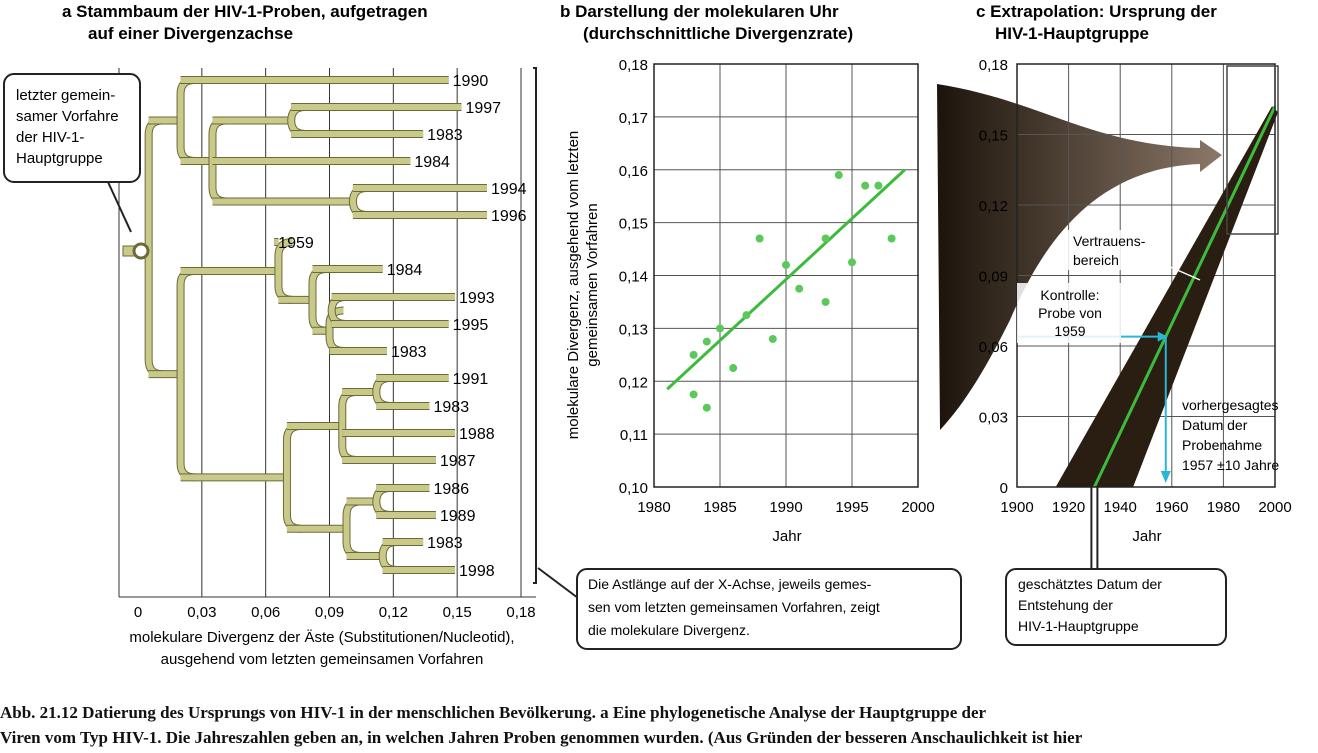 The width and height of the screenshot is (1318, 753). I want to click on tree-leaf-year: 1995, so click(471, 325).